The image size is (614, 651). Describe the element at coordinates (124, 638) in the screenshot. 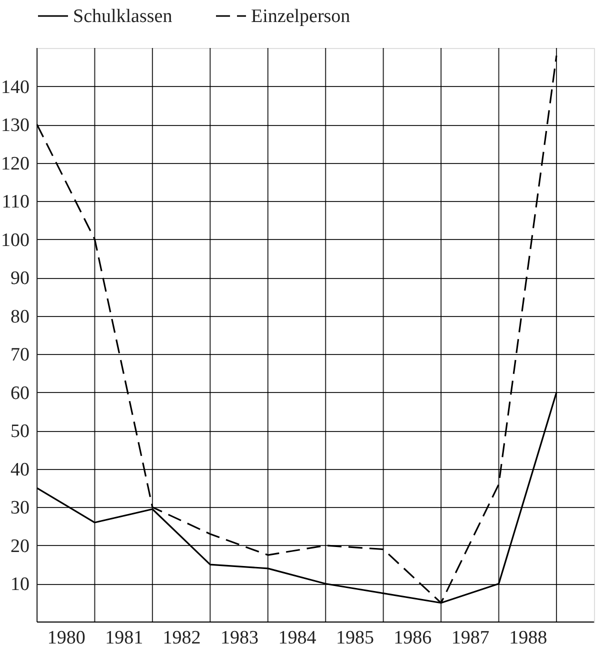

I see `x-tick-label: 1981` at that location.